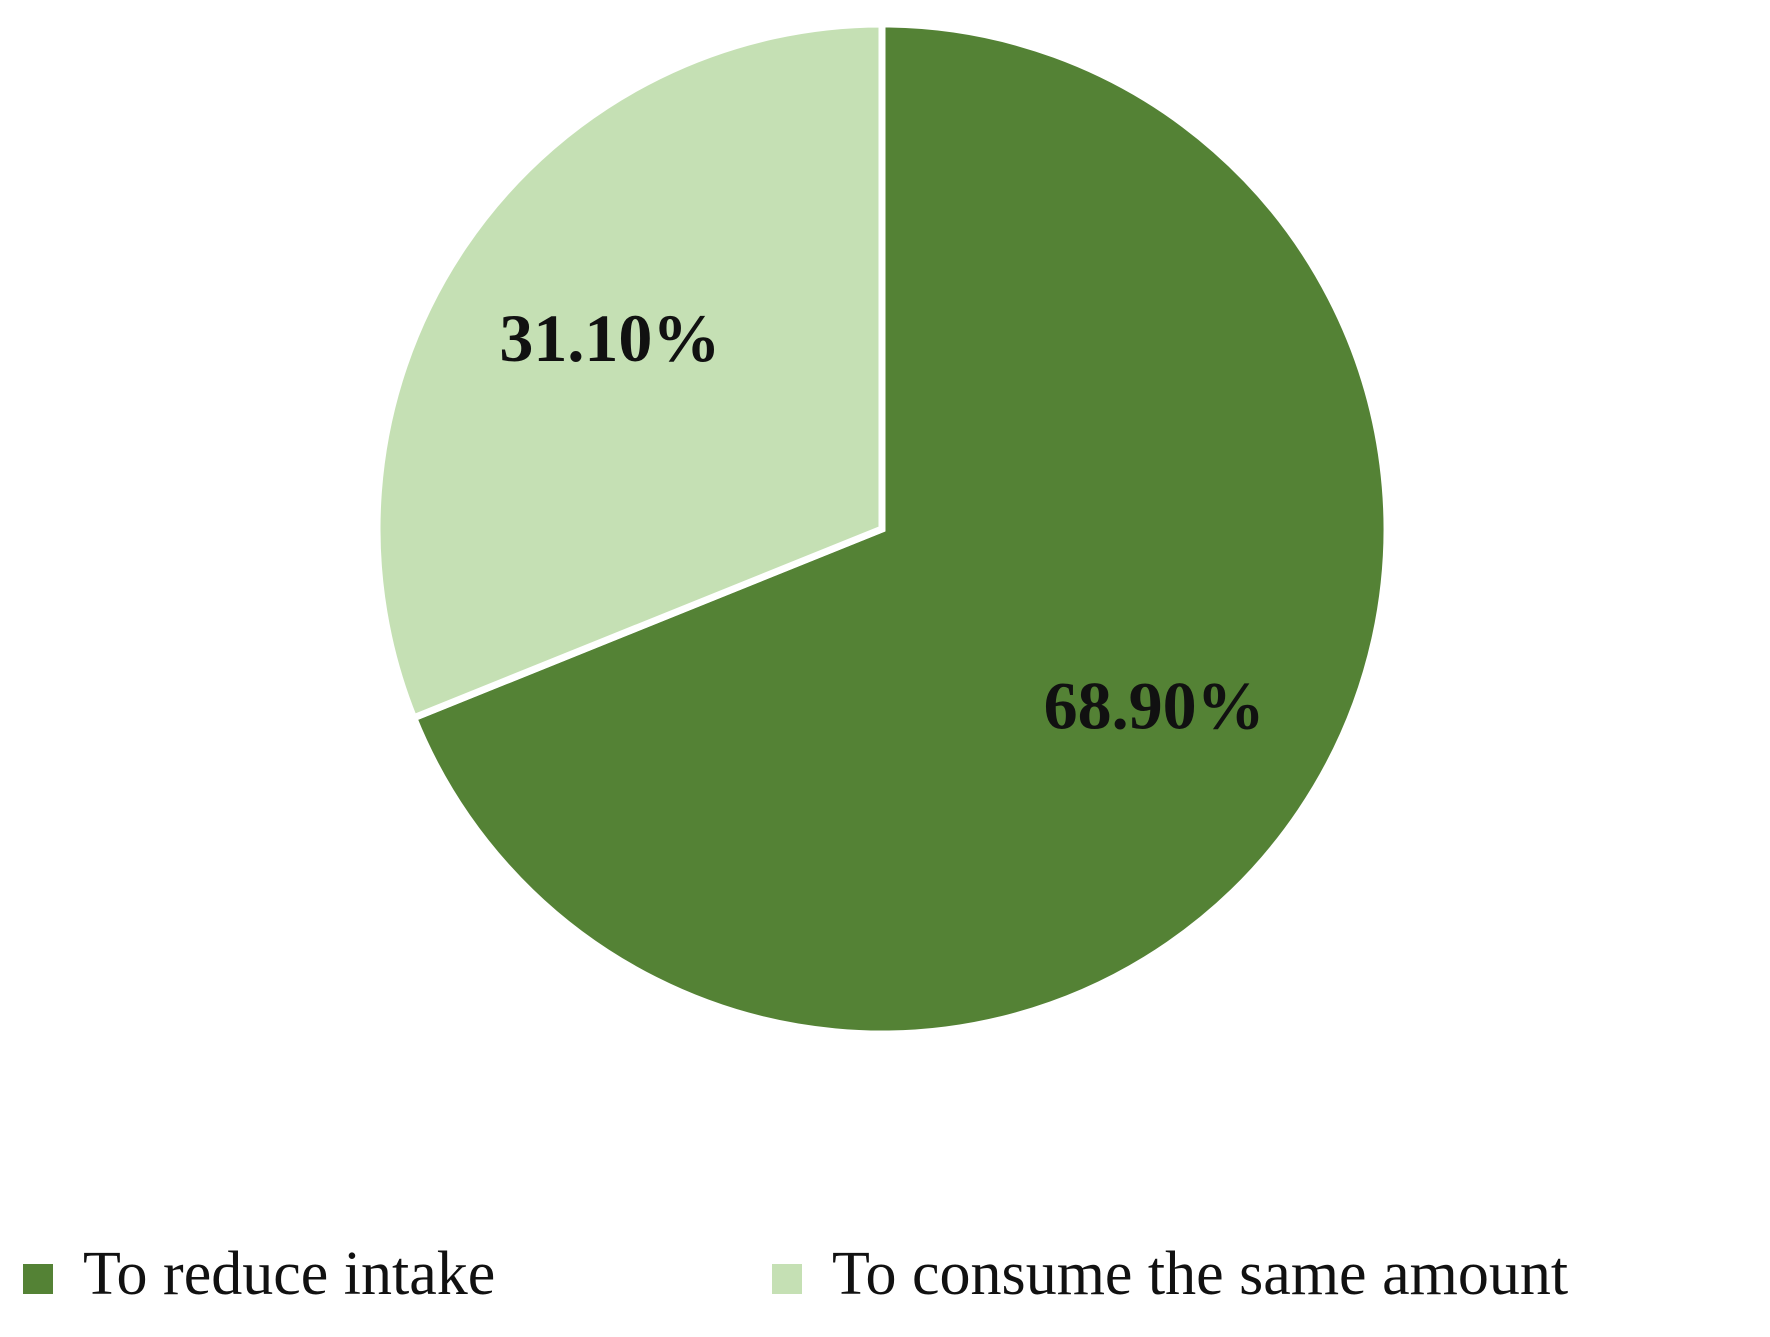 This screenshot has height=1337, width=1770. Describe the element at coordinates (1154, 705) in the screenshot. I see `data-label: 68.90%` at that location.